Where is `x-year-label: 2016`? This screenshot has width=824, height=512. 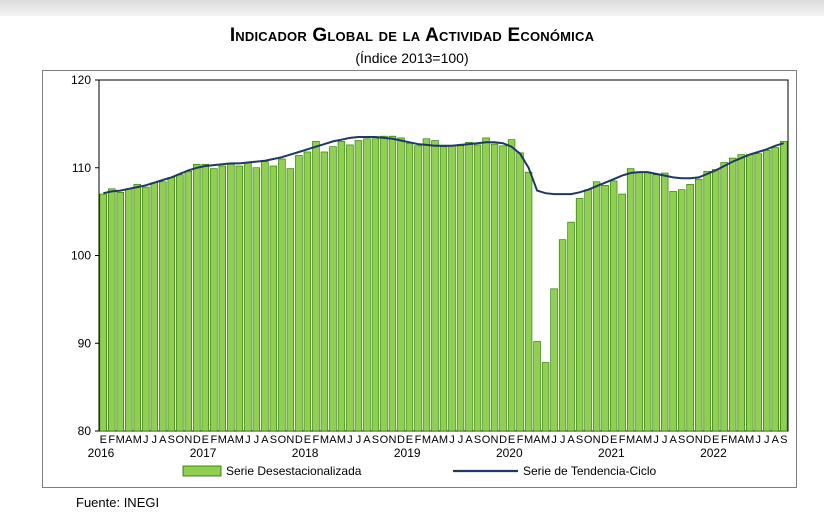 x-year-label: 2016 is located at coordinates (101, 453).